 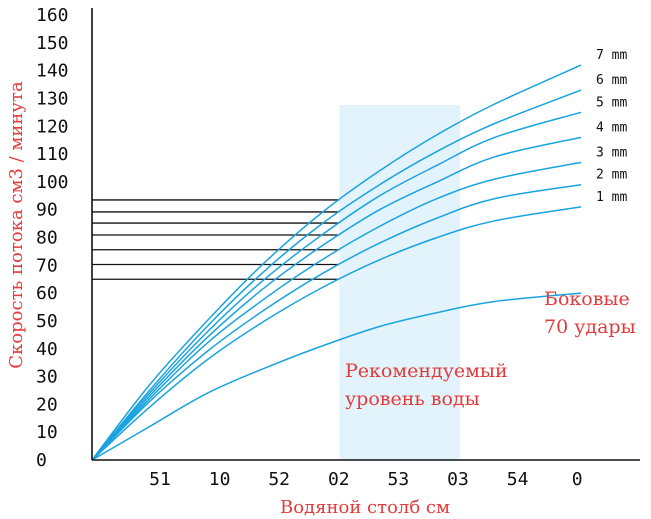 What do you see at coordinates (611, 175) in the screenshot?
I see `series-label: 2 mm` at bounding box center [611, 175].